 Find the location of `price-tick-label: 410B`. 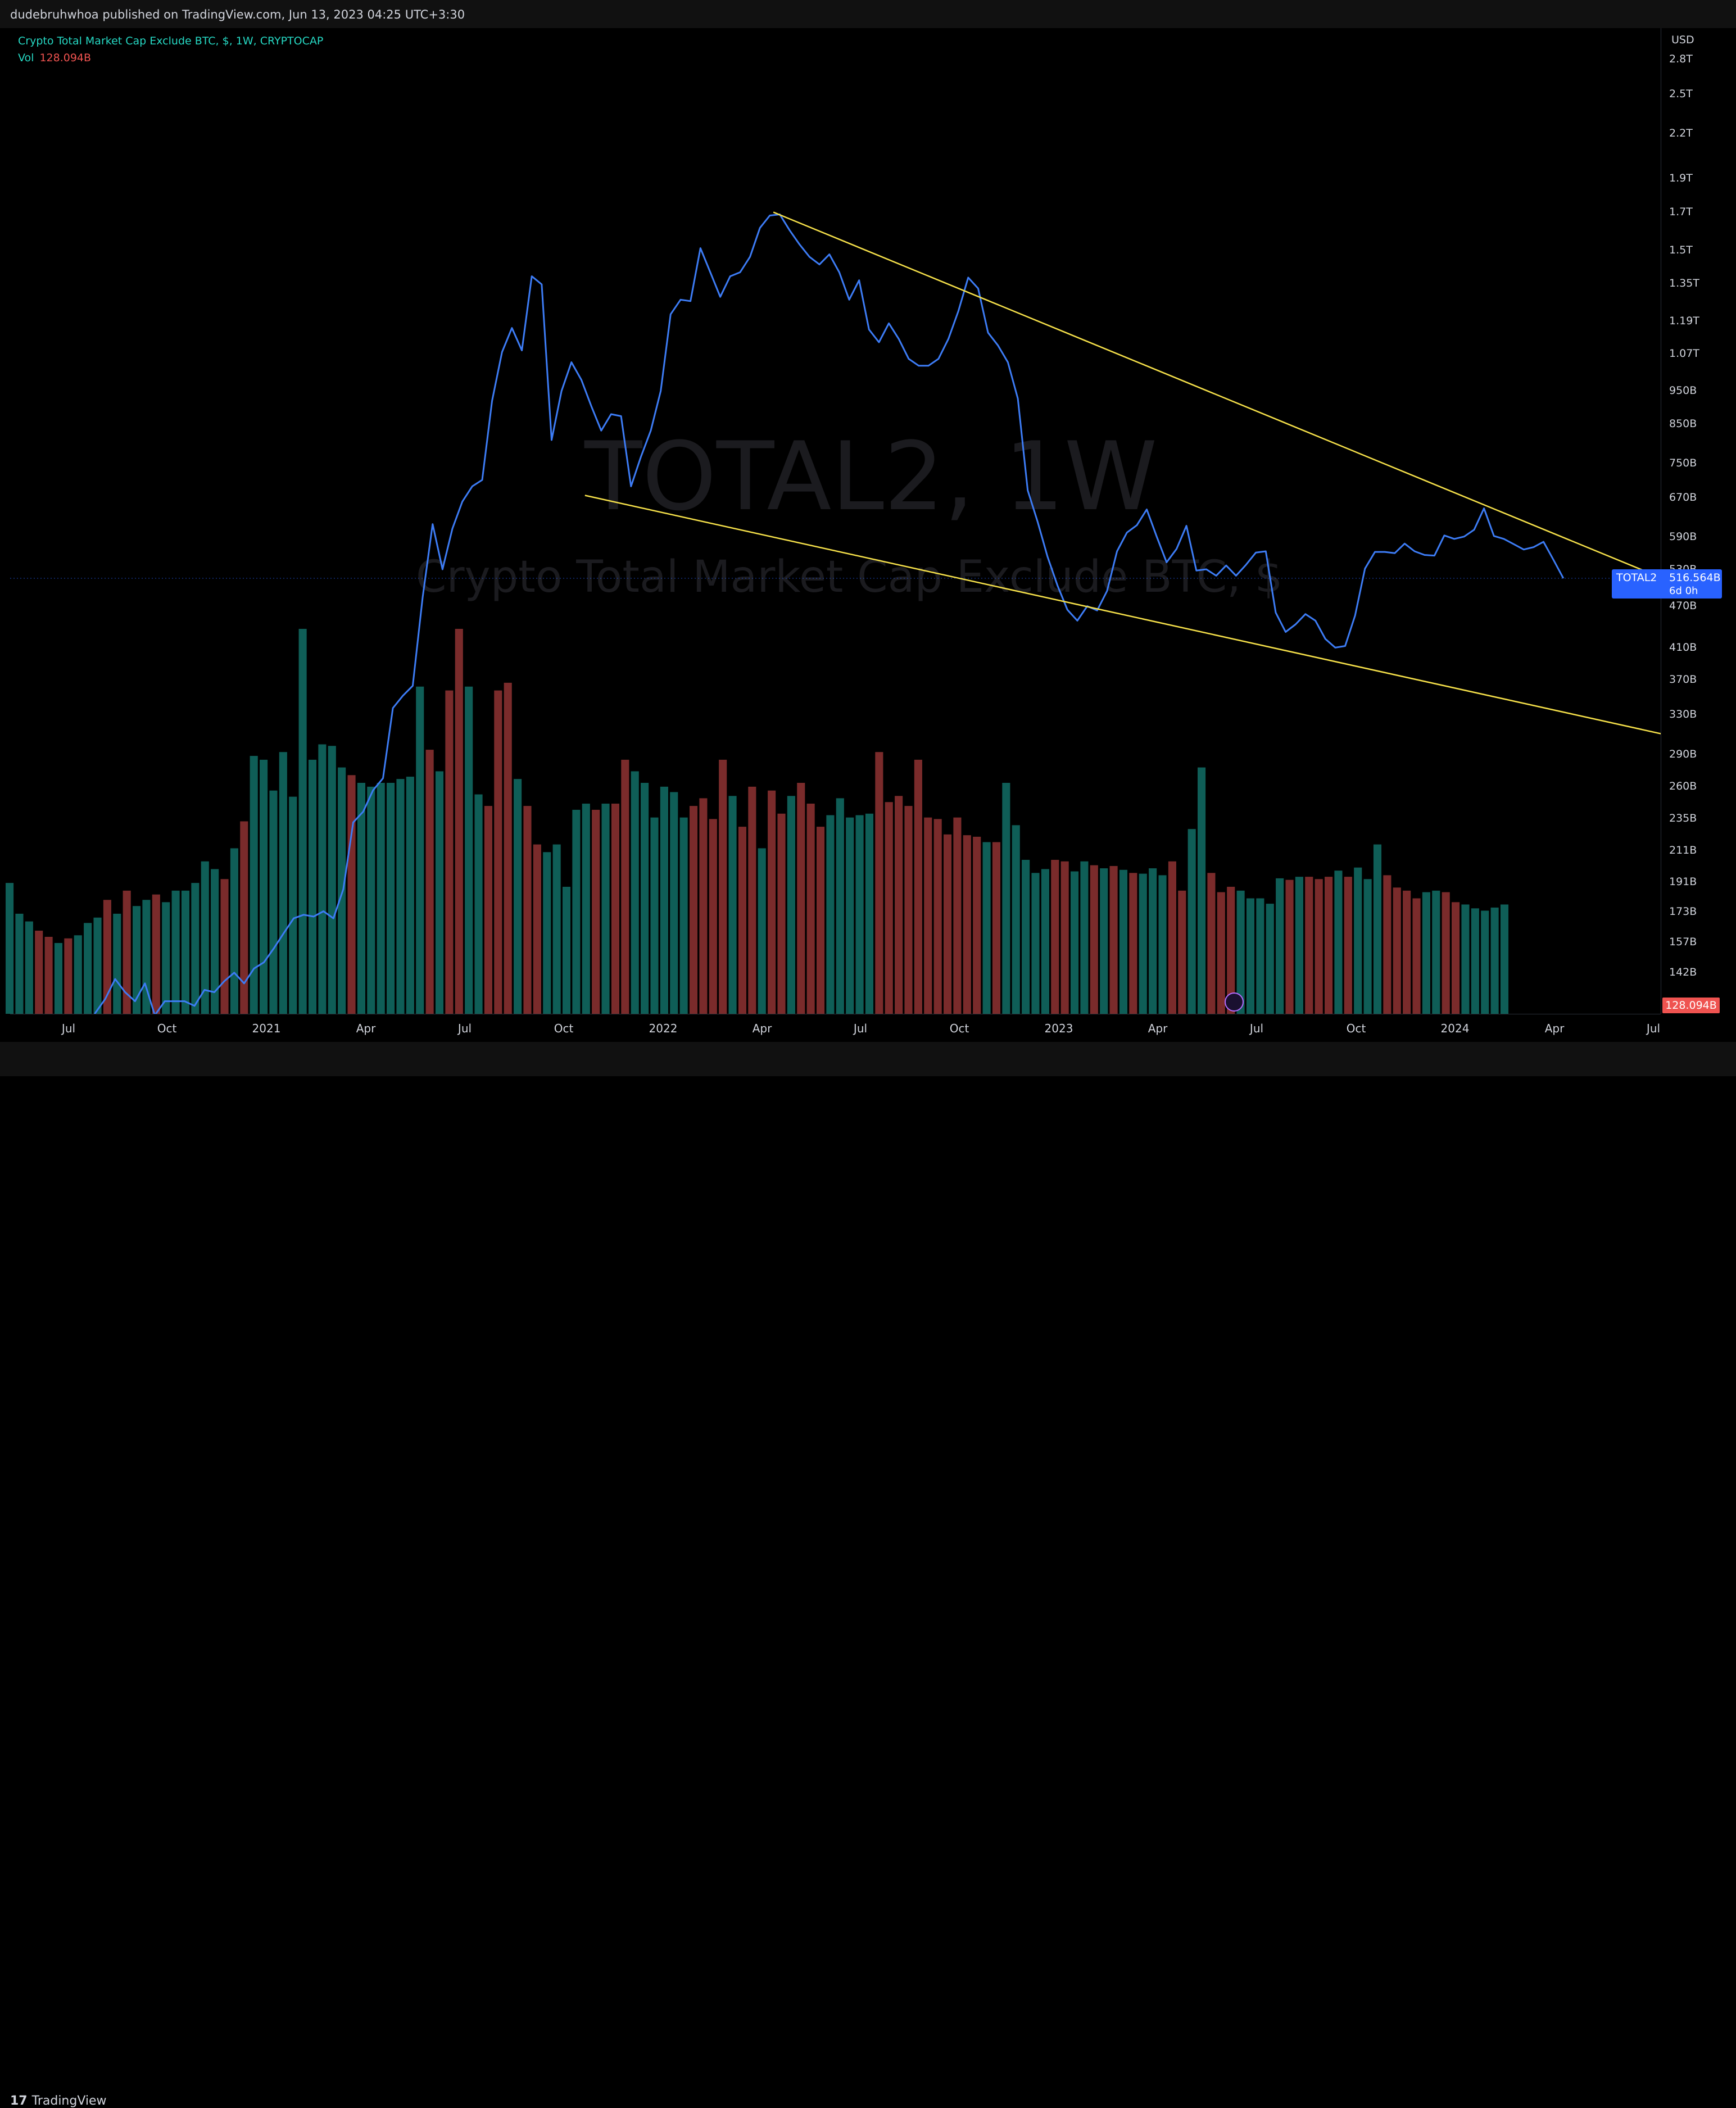

price-tick-label: 410B is located at coordinates (1683, 647).